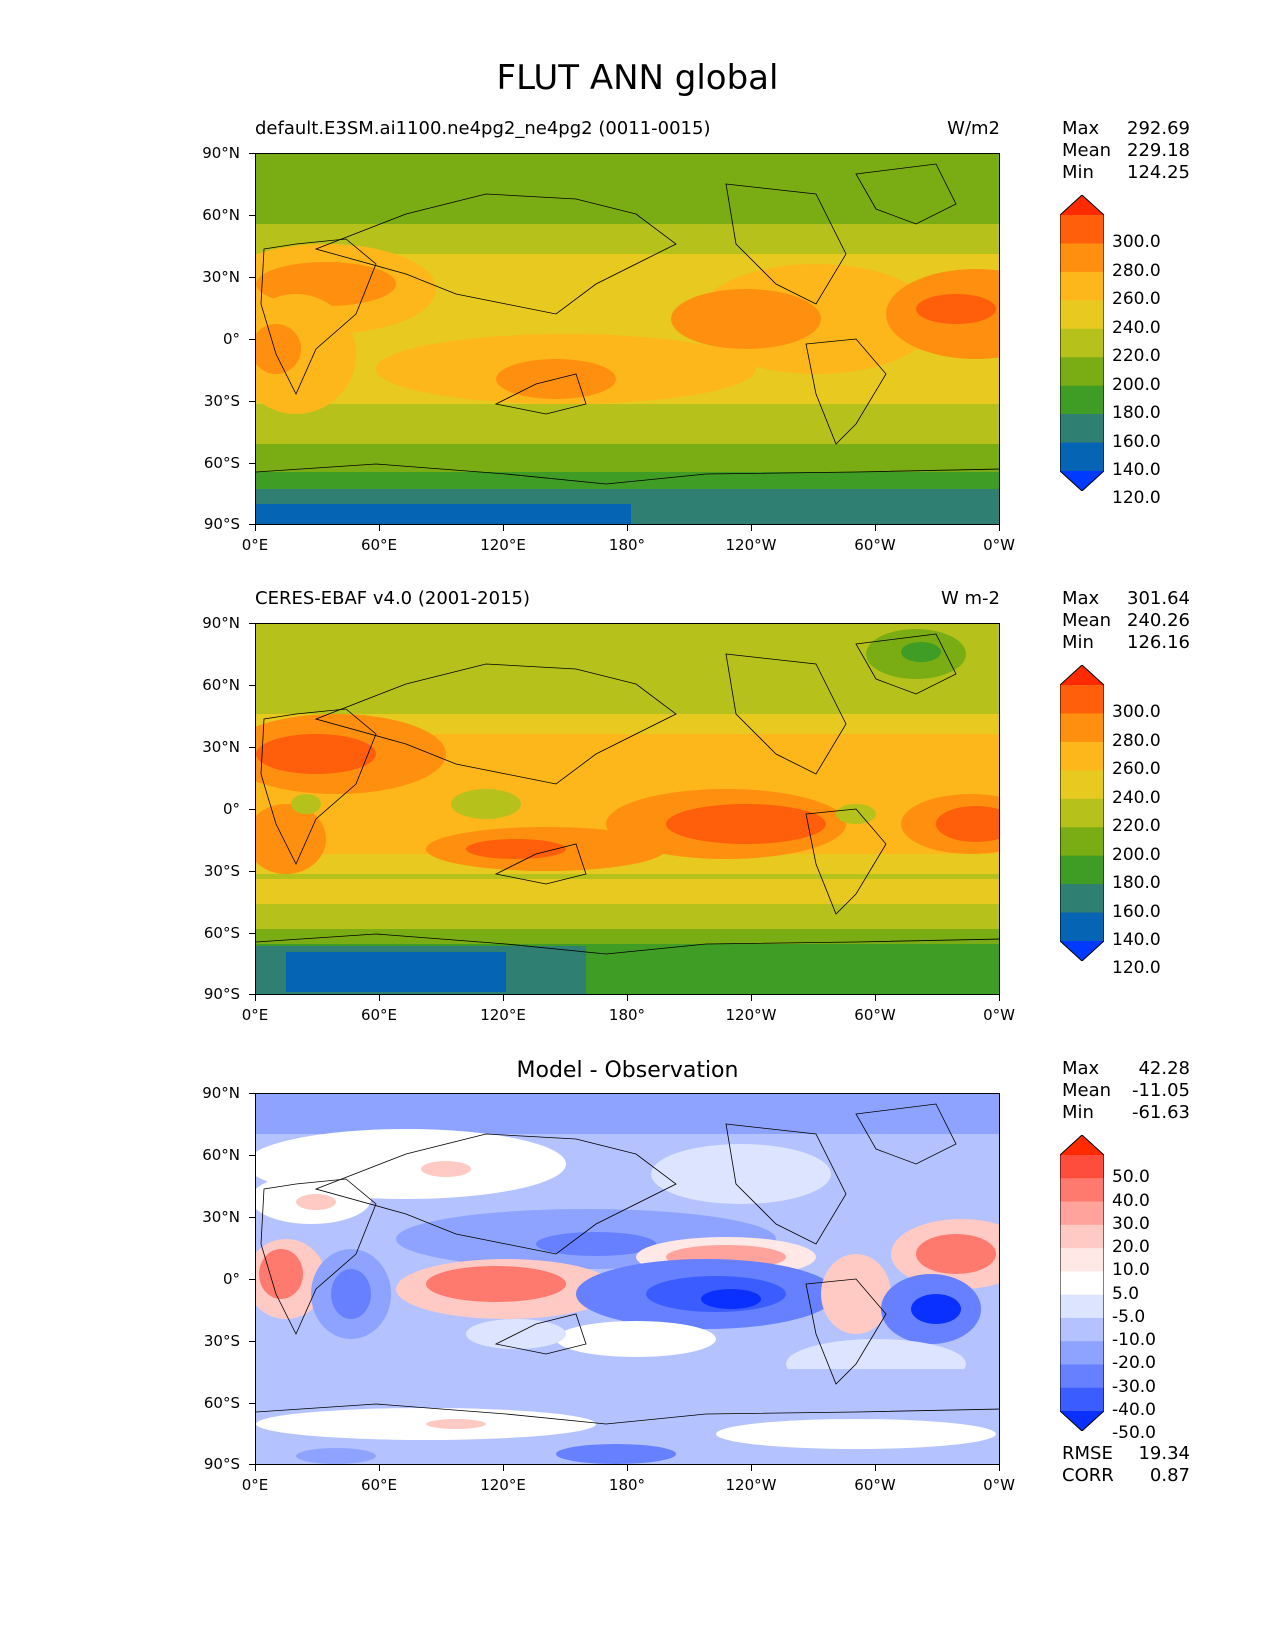  What do you see at coordinates (1134, 1363) in the screenshot?
I see `colorbar-label: -20.0` at bounding box center [1134, 1363].